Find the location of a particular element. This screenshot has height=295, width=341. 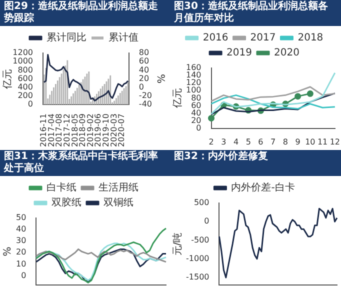

x-tick-label: 2020-03 is located at coordinates (113, 131).